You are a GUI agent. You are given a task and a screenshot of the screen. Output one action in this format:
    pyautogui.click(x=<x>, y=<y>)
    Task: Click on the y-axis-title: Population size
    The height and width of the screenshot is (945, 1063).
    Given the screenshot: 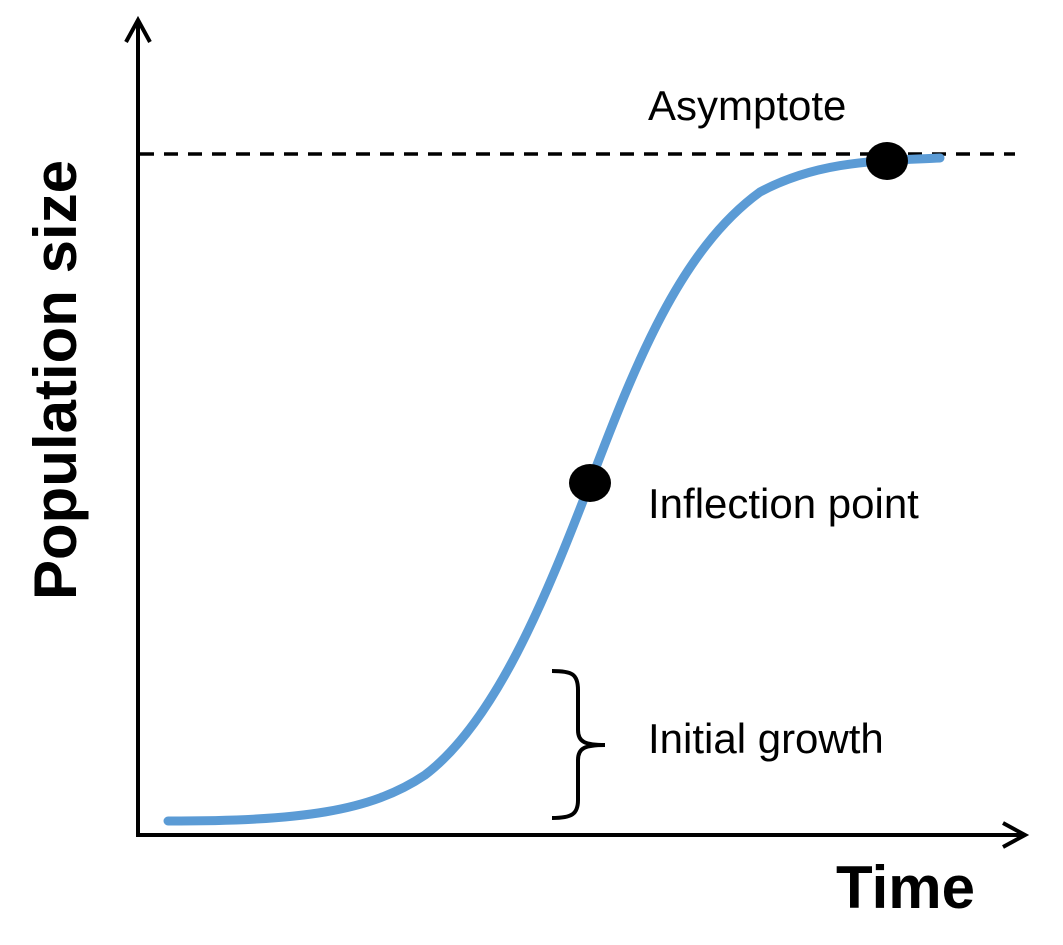 What is the action you would take?
    pyautogui.click(x=55, y=380)
    